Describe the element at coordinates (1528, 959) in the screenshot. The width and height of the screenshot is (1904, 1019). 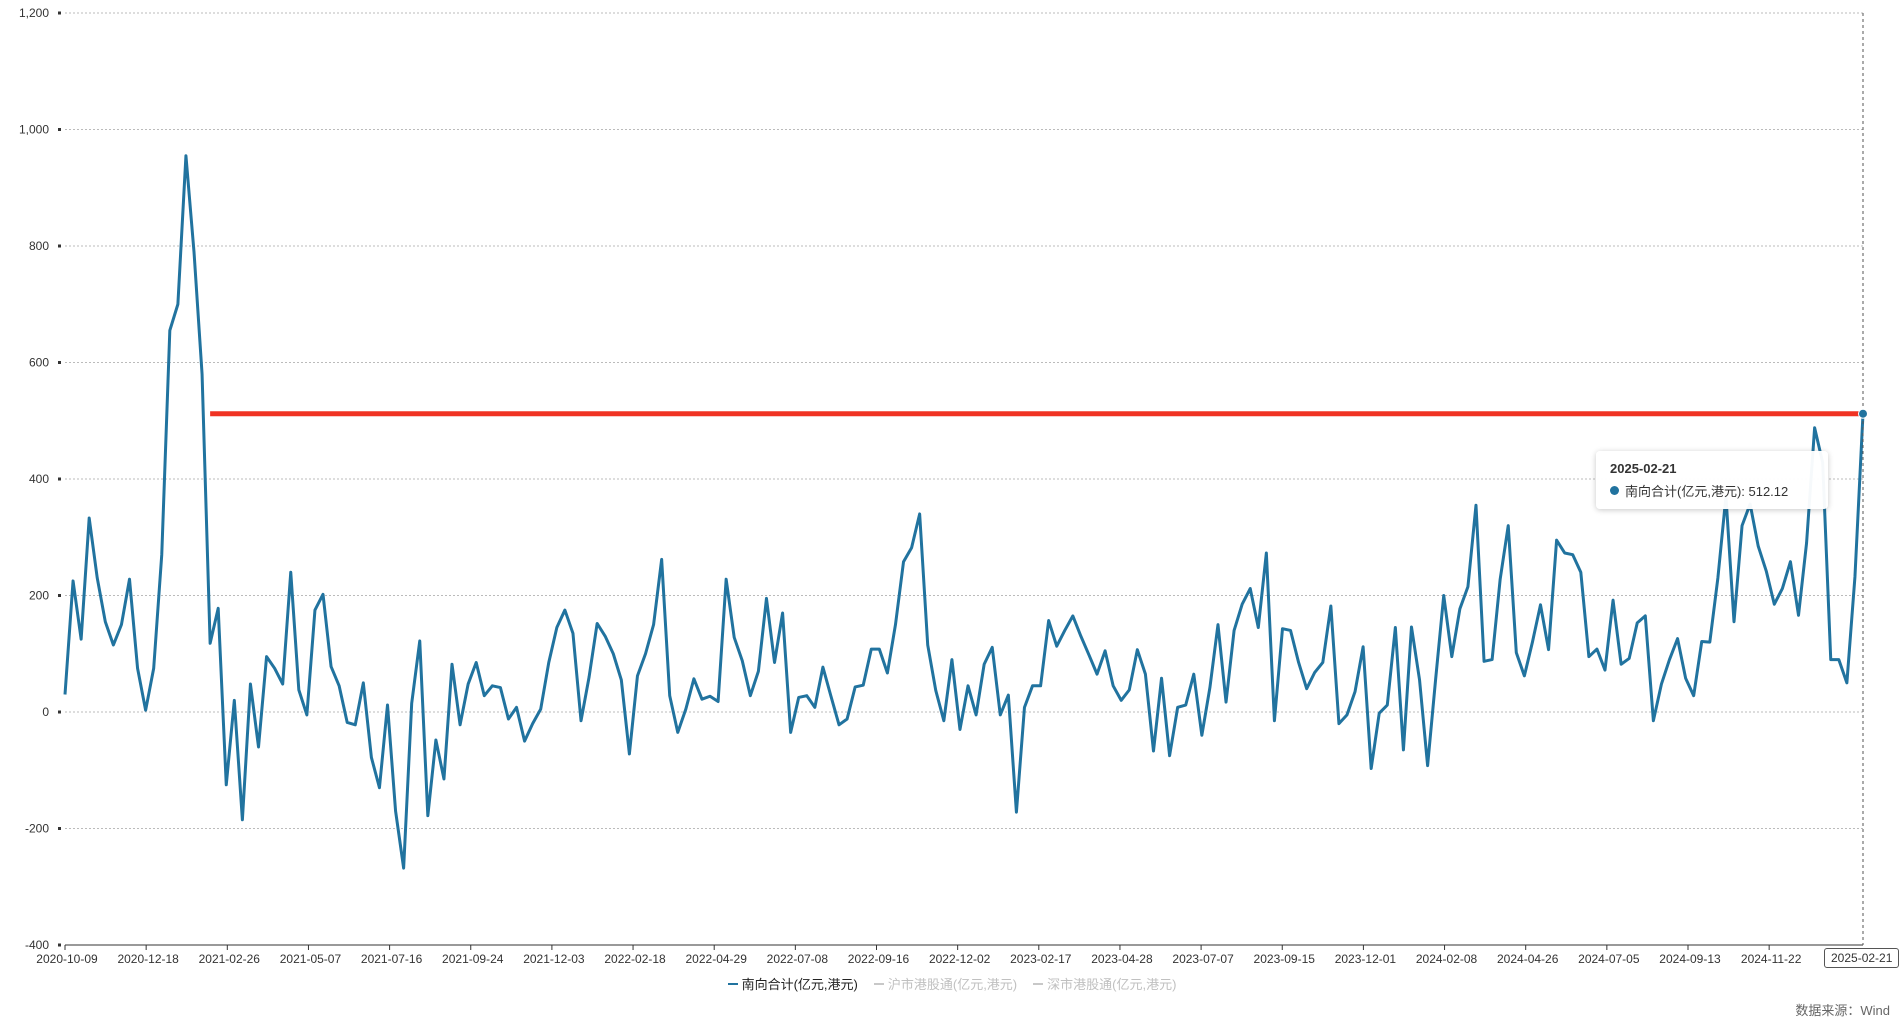
I see `x-tick-label: 2024-04-26` at that location.